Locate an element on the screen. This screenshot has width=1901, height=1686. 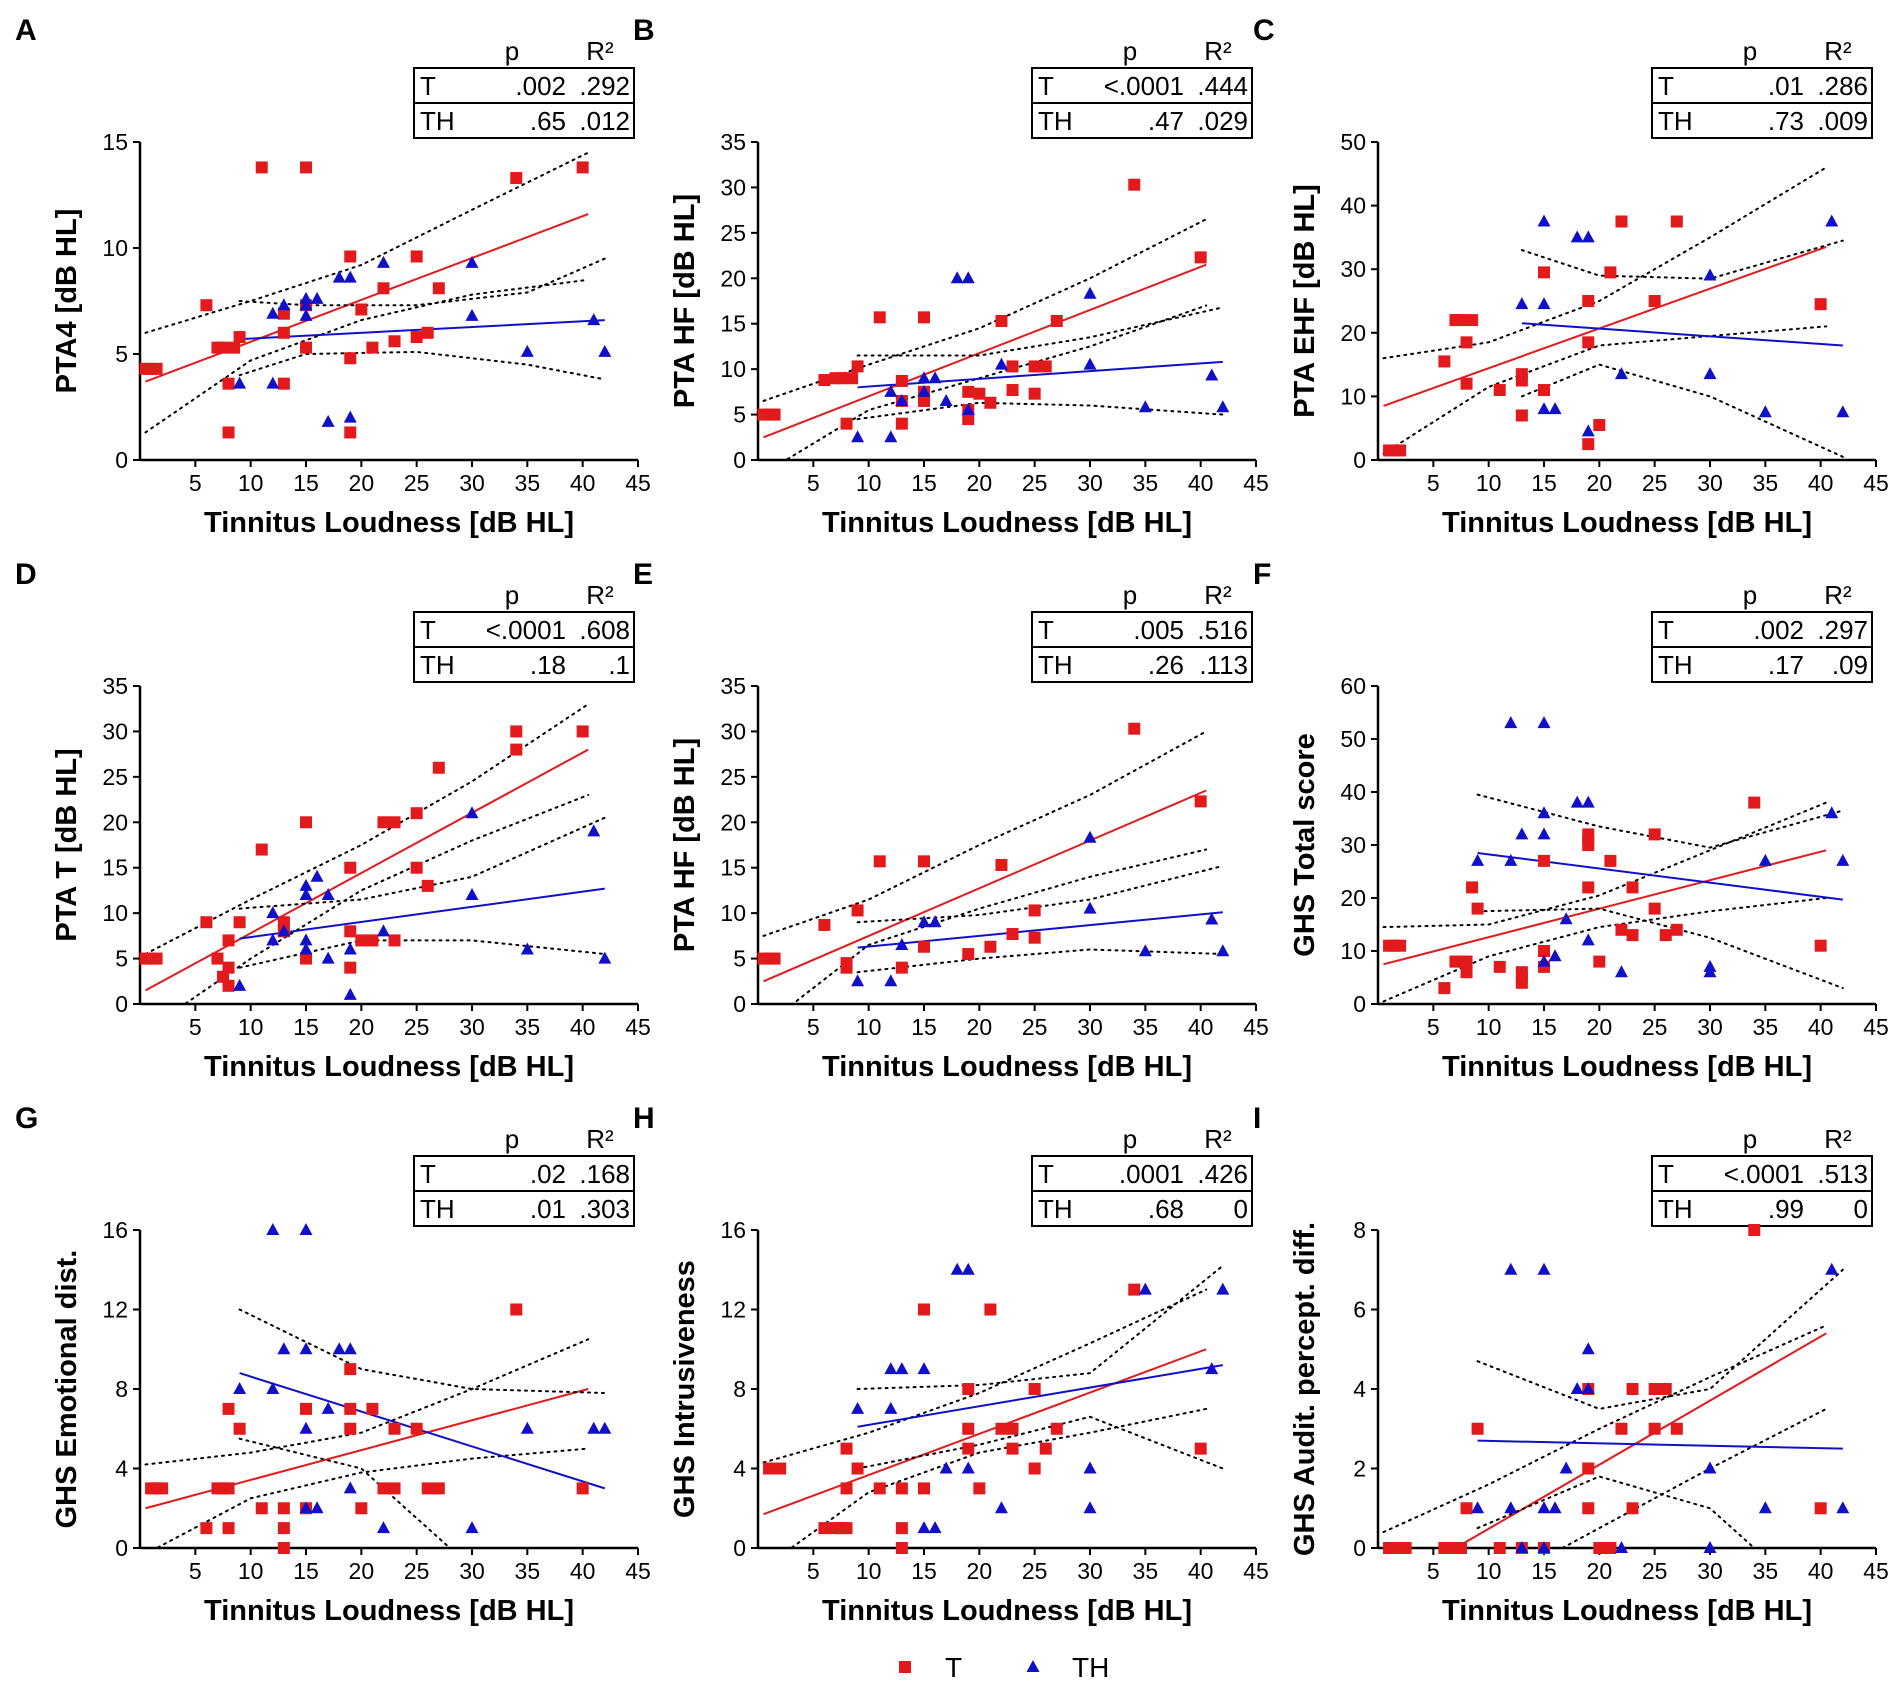
stats-p-t: .005 is located at coordinates (1158, 630).